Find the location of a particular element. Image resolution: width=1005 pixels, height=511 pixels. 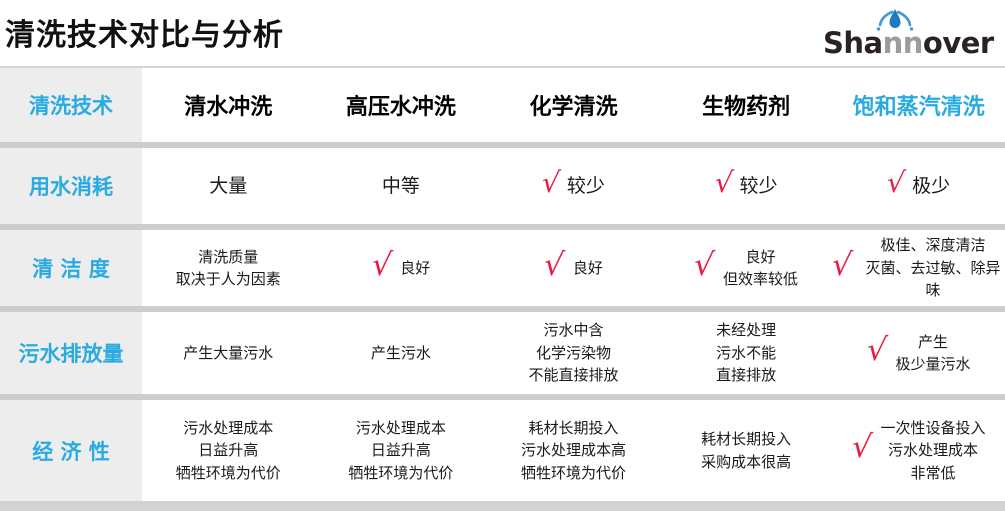

table-cell: √ 产生 极少量污水 is located at coordinates (917, 352).